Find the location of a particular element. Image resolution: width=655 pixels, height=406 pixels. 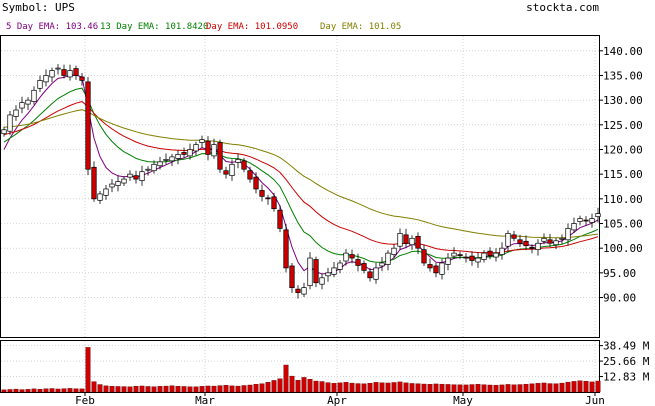

volume-axis: 38.49 M 25.66 M 12.83 M is located at coordinates (624, 362).